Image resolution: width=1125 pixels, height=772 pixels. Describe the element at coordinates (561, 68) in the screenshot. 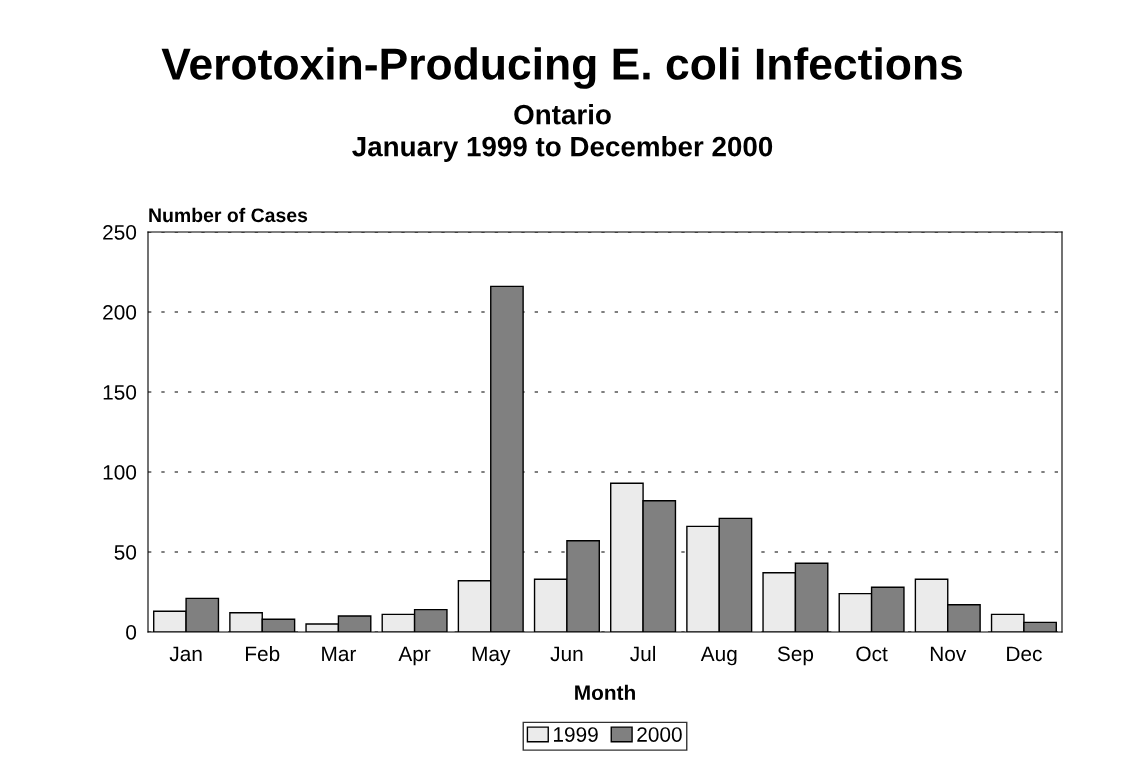

I see `chart-title: Verotoxin-Producing E. coli Infections` at that location.